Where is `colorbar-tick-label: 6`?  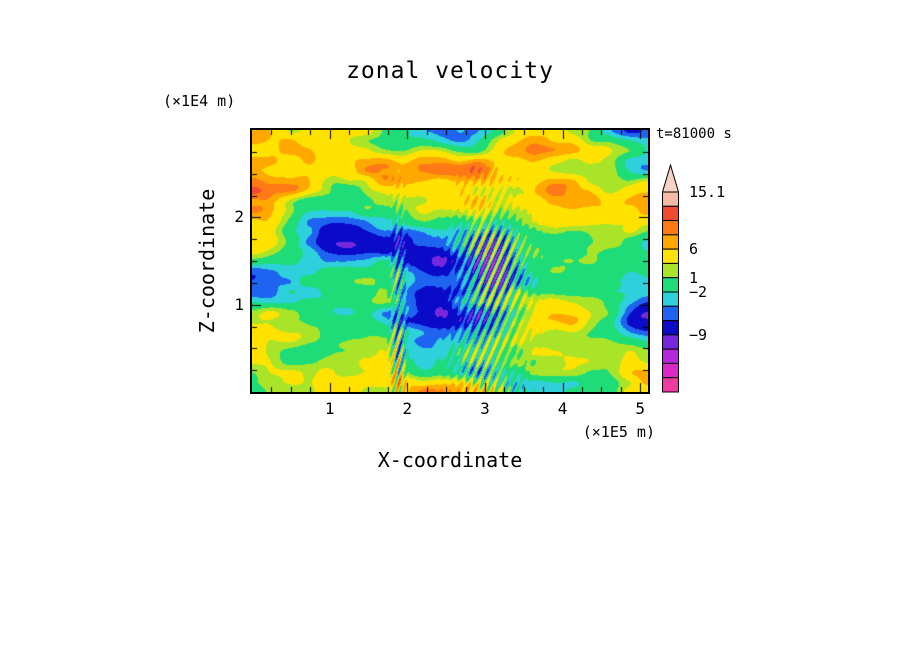
colorbar-tick-label: 6 is located at coordinates (694, 249).